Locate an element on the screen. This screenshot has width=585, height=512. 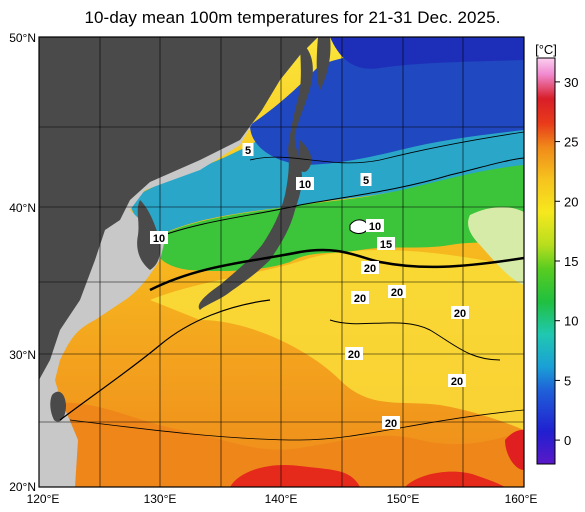
colorbar-ticks: 0 5 10 15 20 25 30 is located at coordinates (566, 261).